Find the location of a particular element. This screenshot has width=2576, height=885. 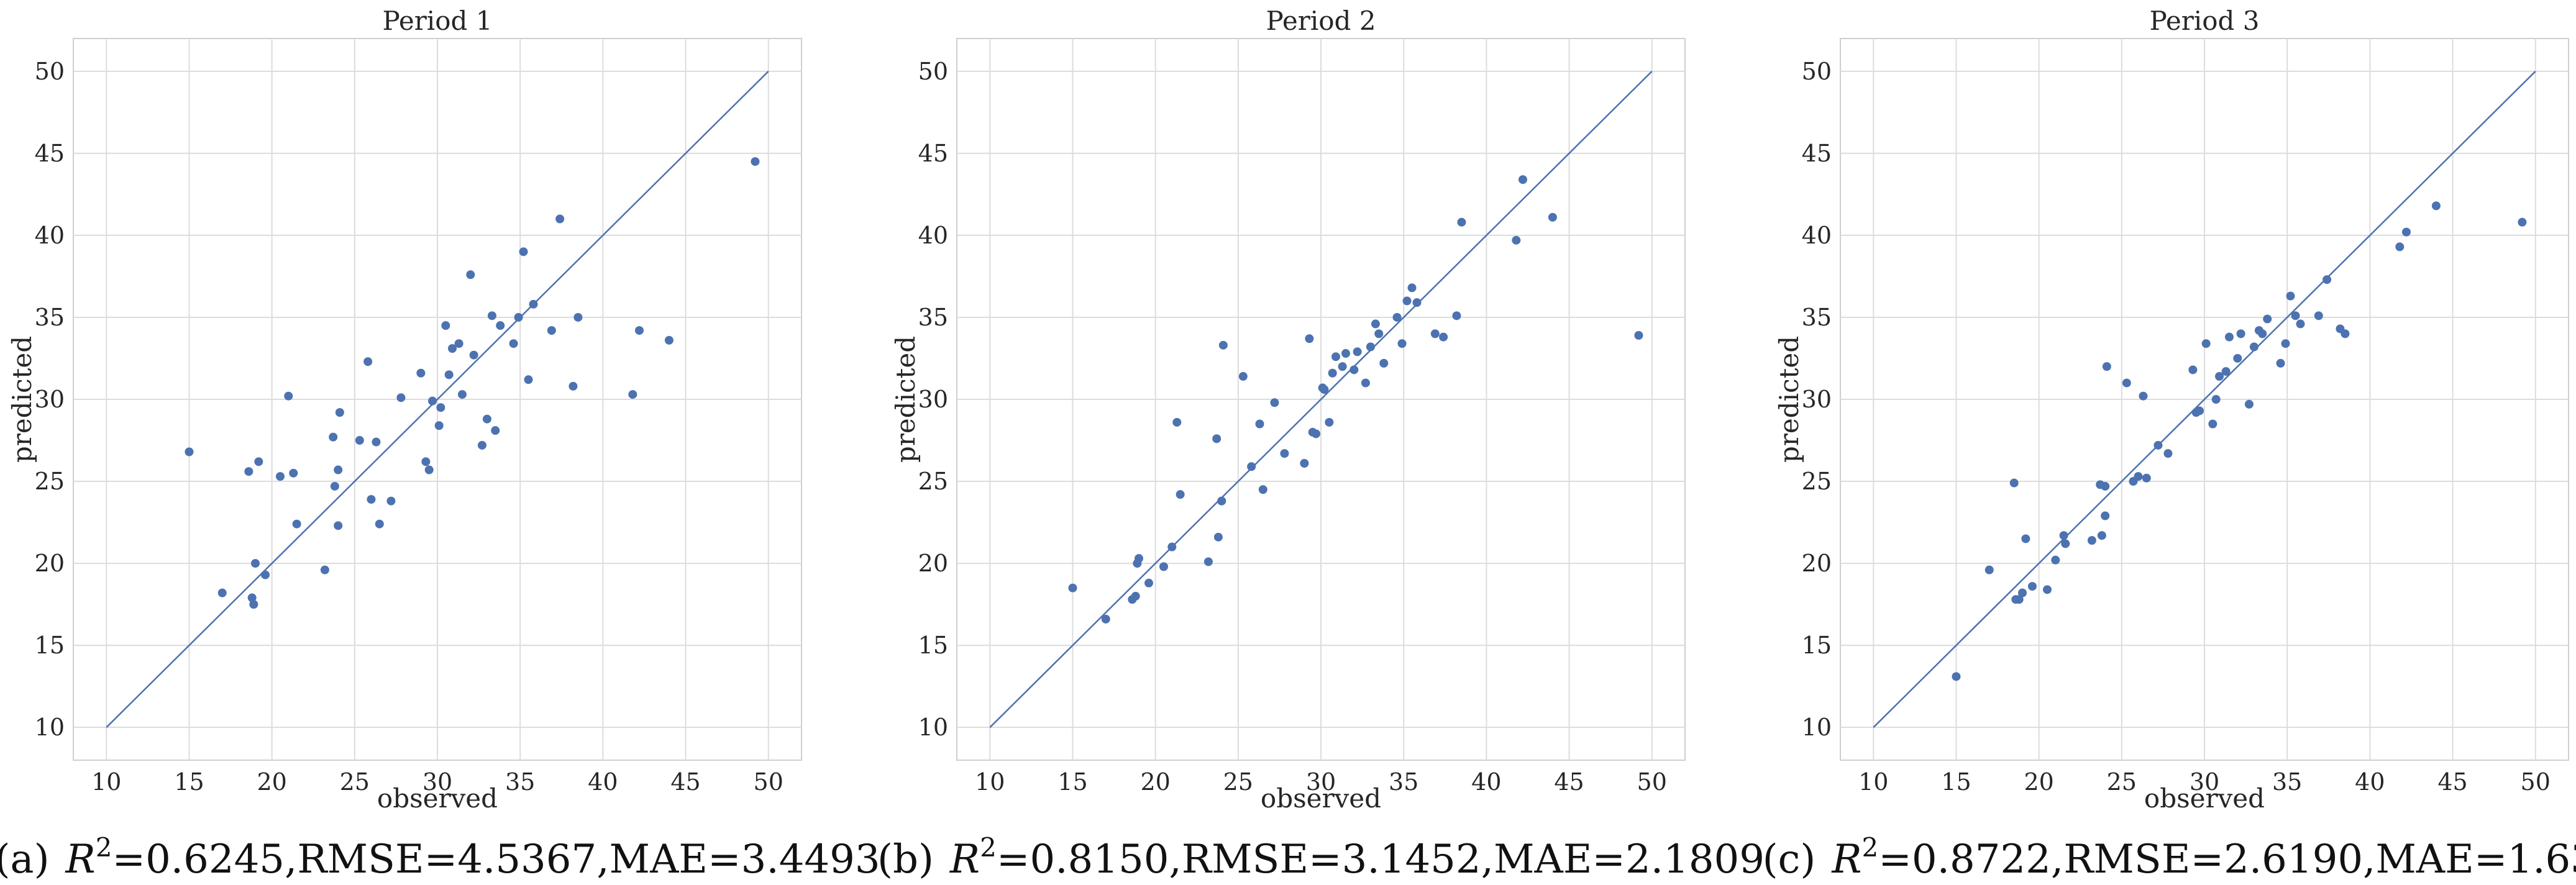

x-tick-label: 20 is located at coordinates (1155, 782).